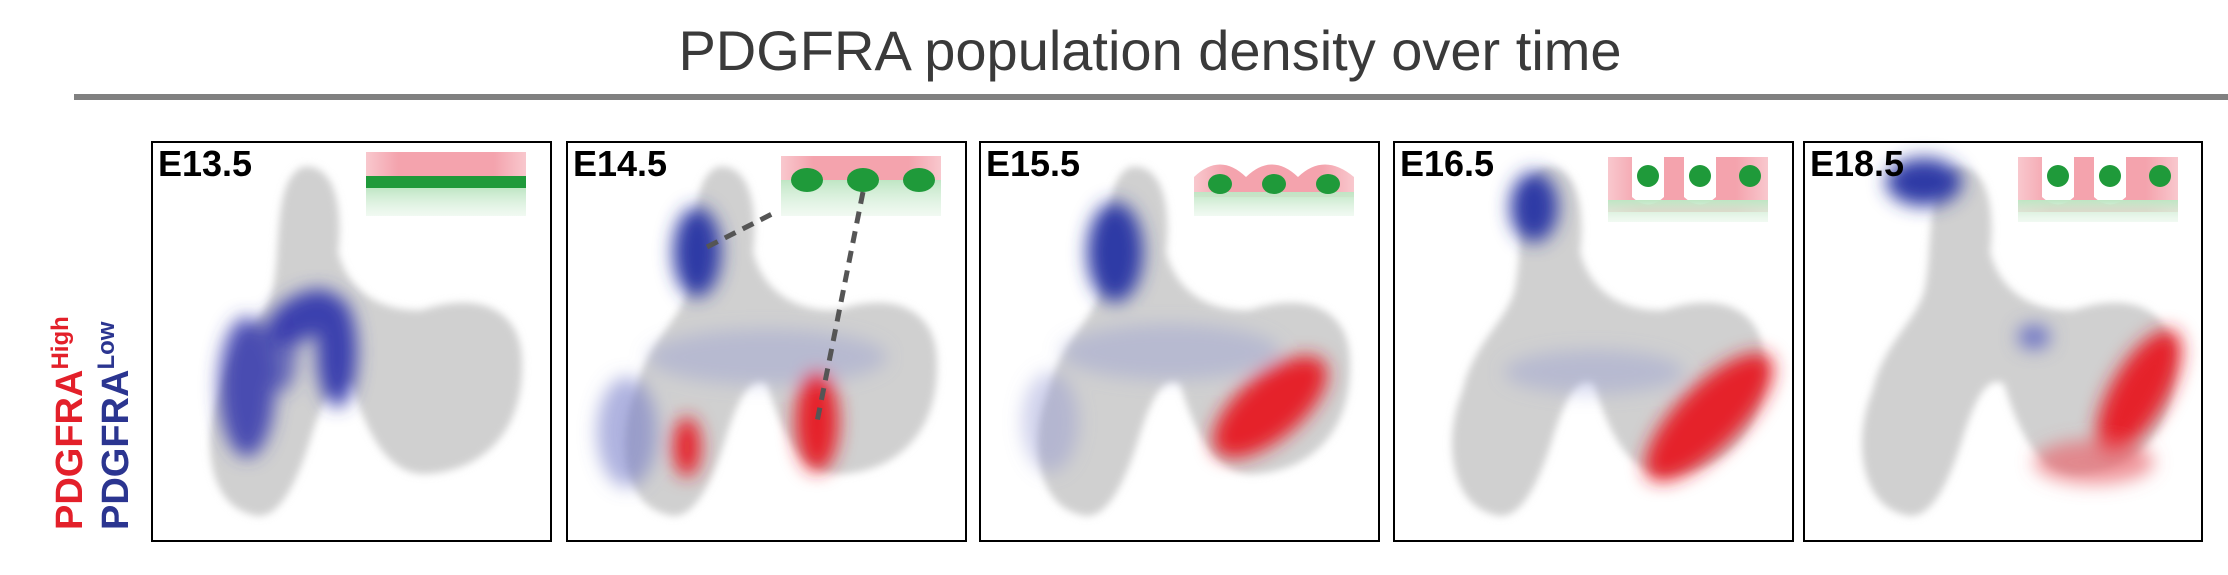 This screenshot has height=575, width=2228. I want to click on panel: E14.5, so click(766, 341).